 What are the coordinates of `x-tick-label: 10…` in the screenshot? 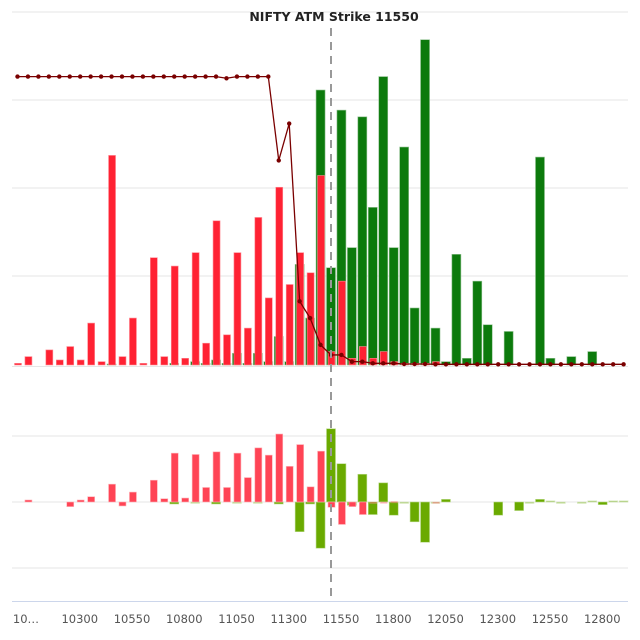 It's located at (26, 619).